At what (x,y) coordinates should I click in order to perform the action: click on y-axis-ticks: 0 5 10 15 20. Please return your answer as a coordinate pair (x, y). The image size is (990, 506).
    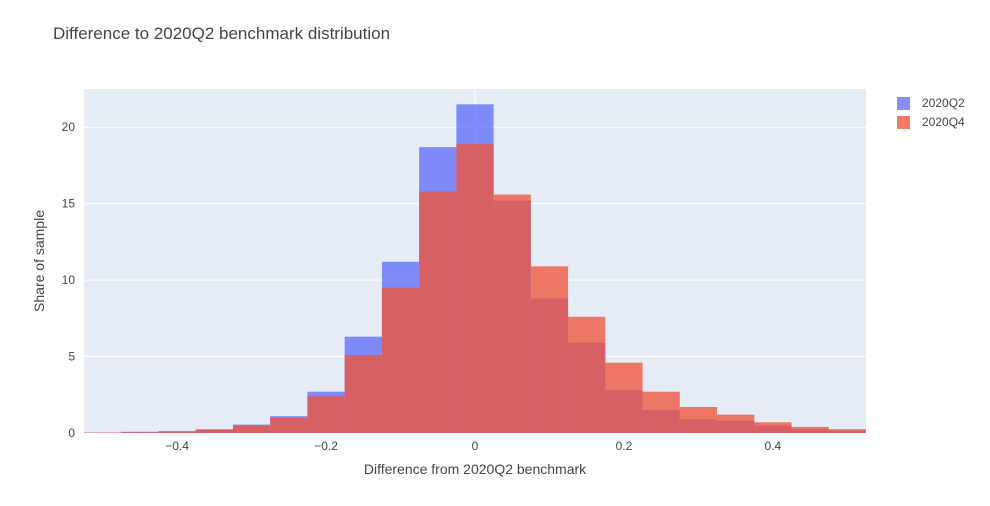
    Looking at the image, I should click on (69, 280).